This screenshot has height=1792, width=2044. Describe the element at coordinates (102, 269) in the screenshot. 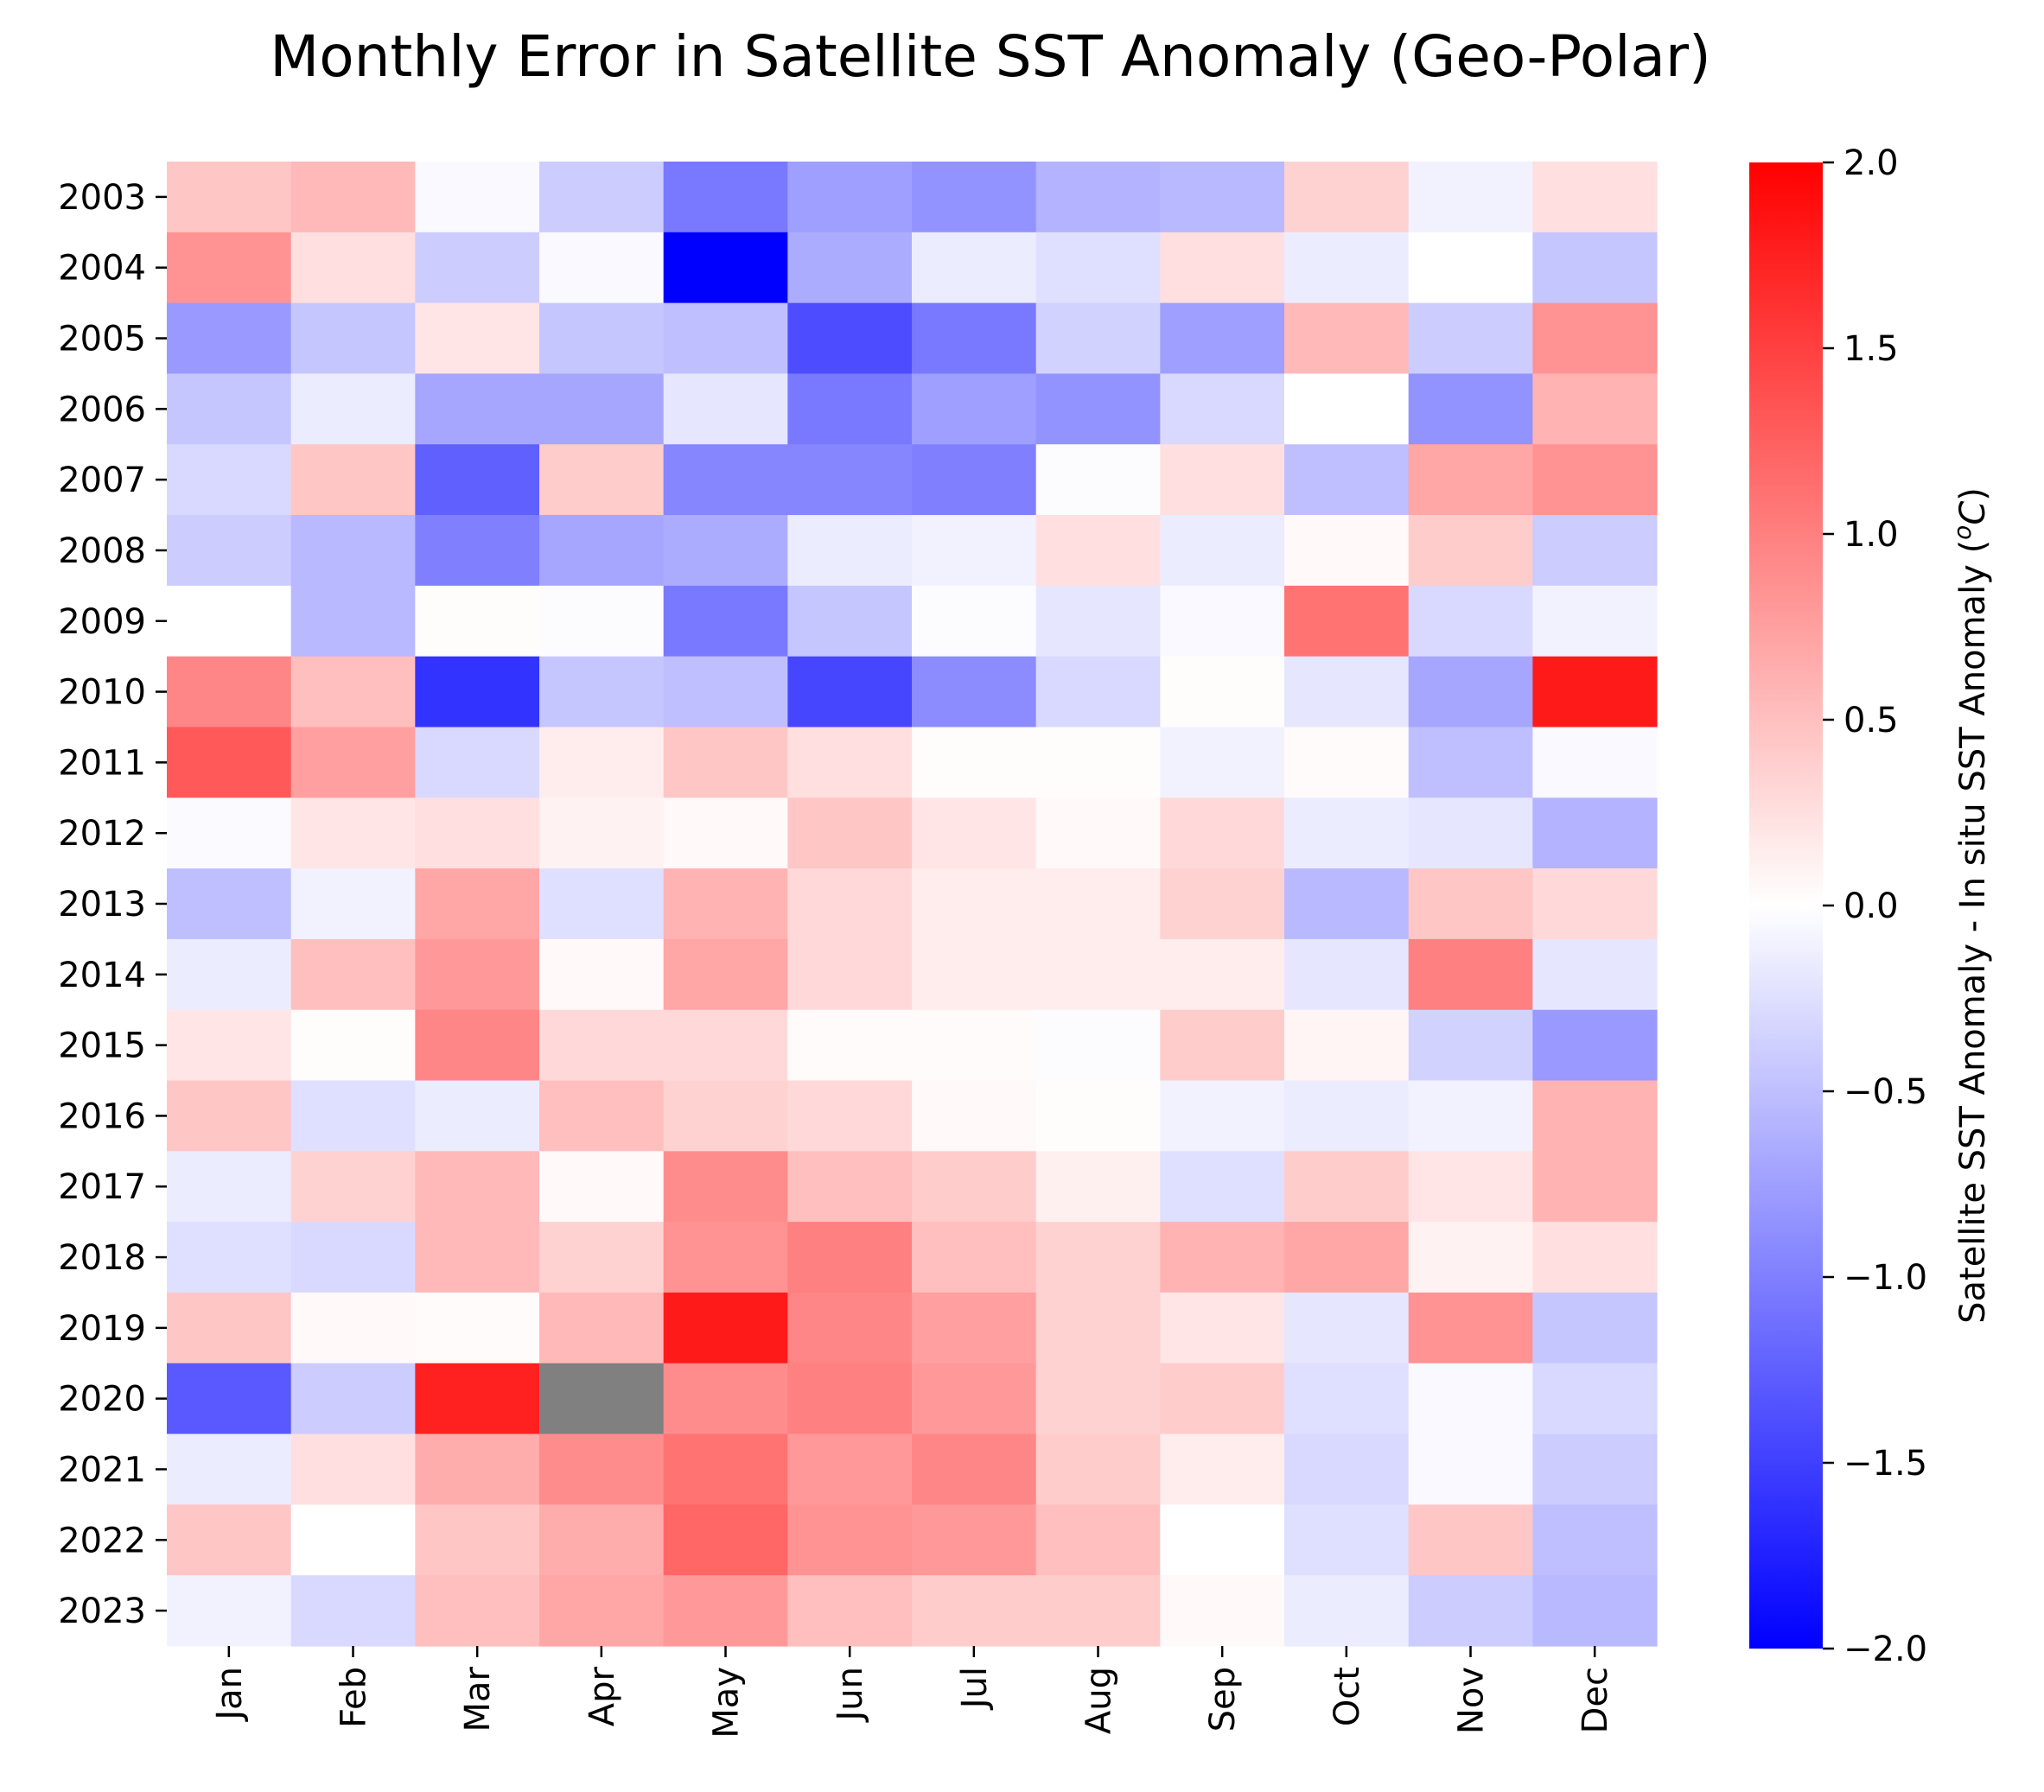

I see `y-tick-label: 2004` at that location.